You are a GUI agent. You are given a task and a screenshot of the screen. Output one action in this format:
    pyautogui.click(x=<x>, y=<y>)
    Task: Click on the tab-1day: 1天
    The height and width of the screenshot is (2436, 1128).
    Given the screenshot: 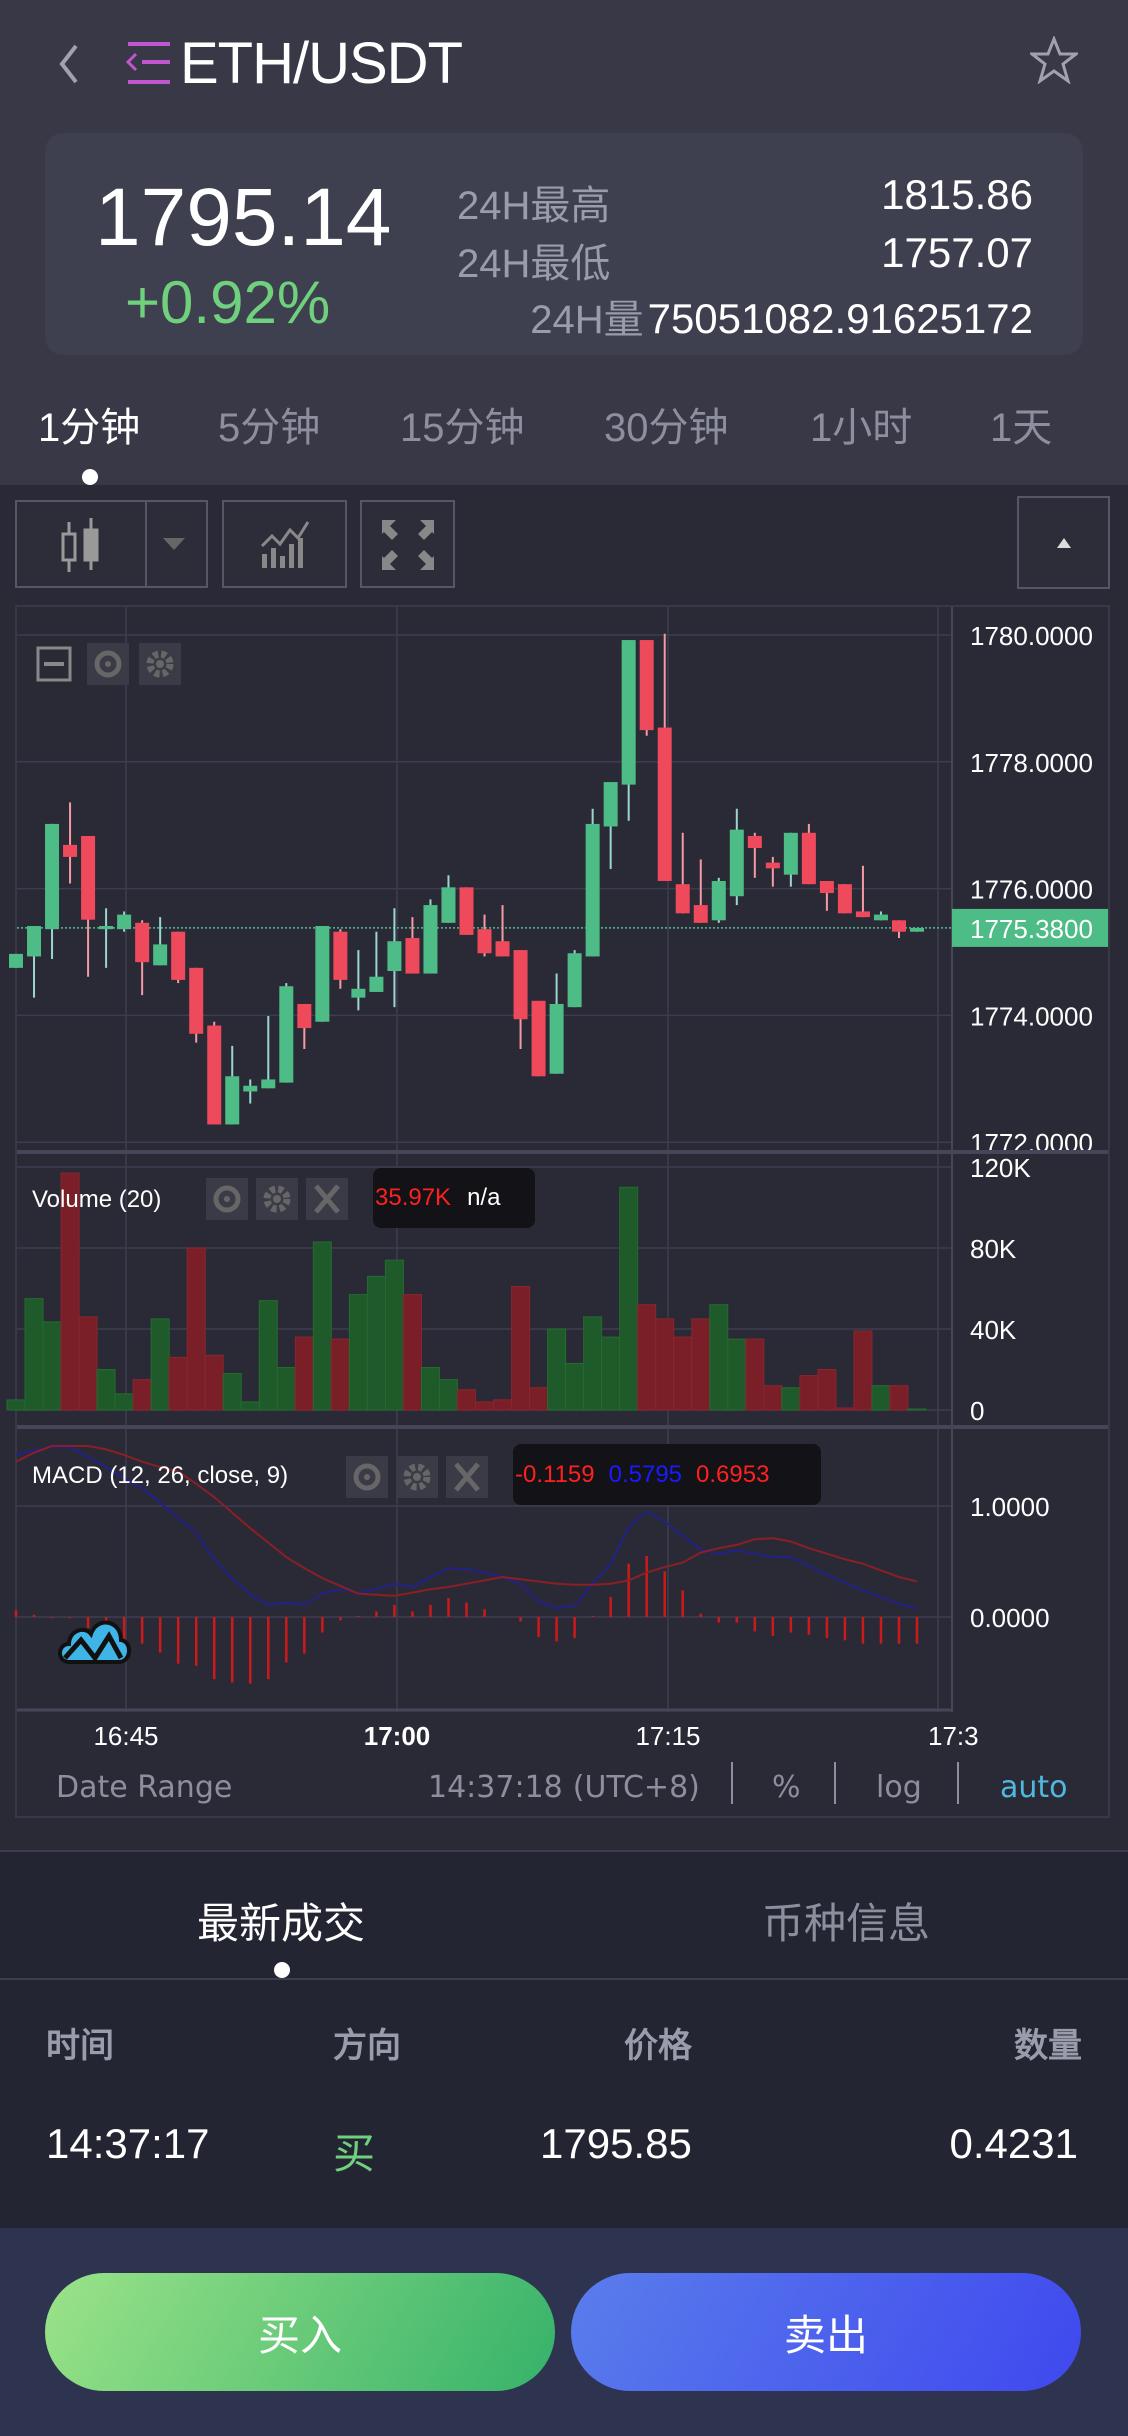 What is the action you would take?
    pyautogui.click(x=1021, y=428)
    